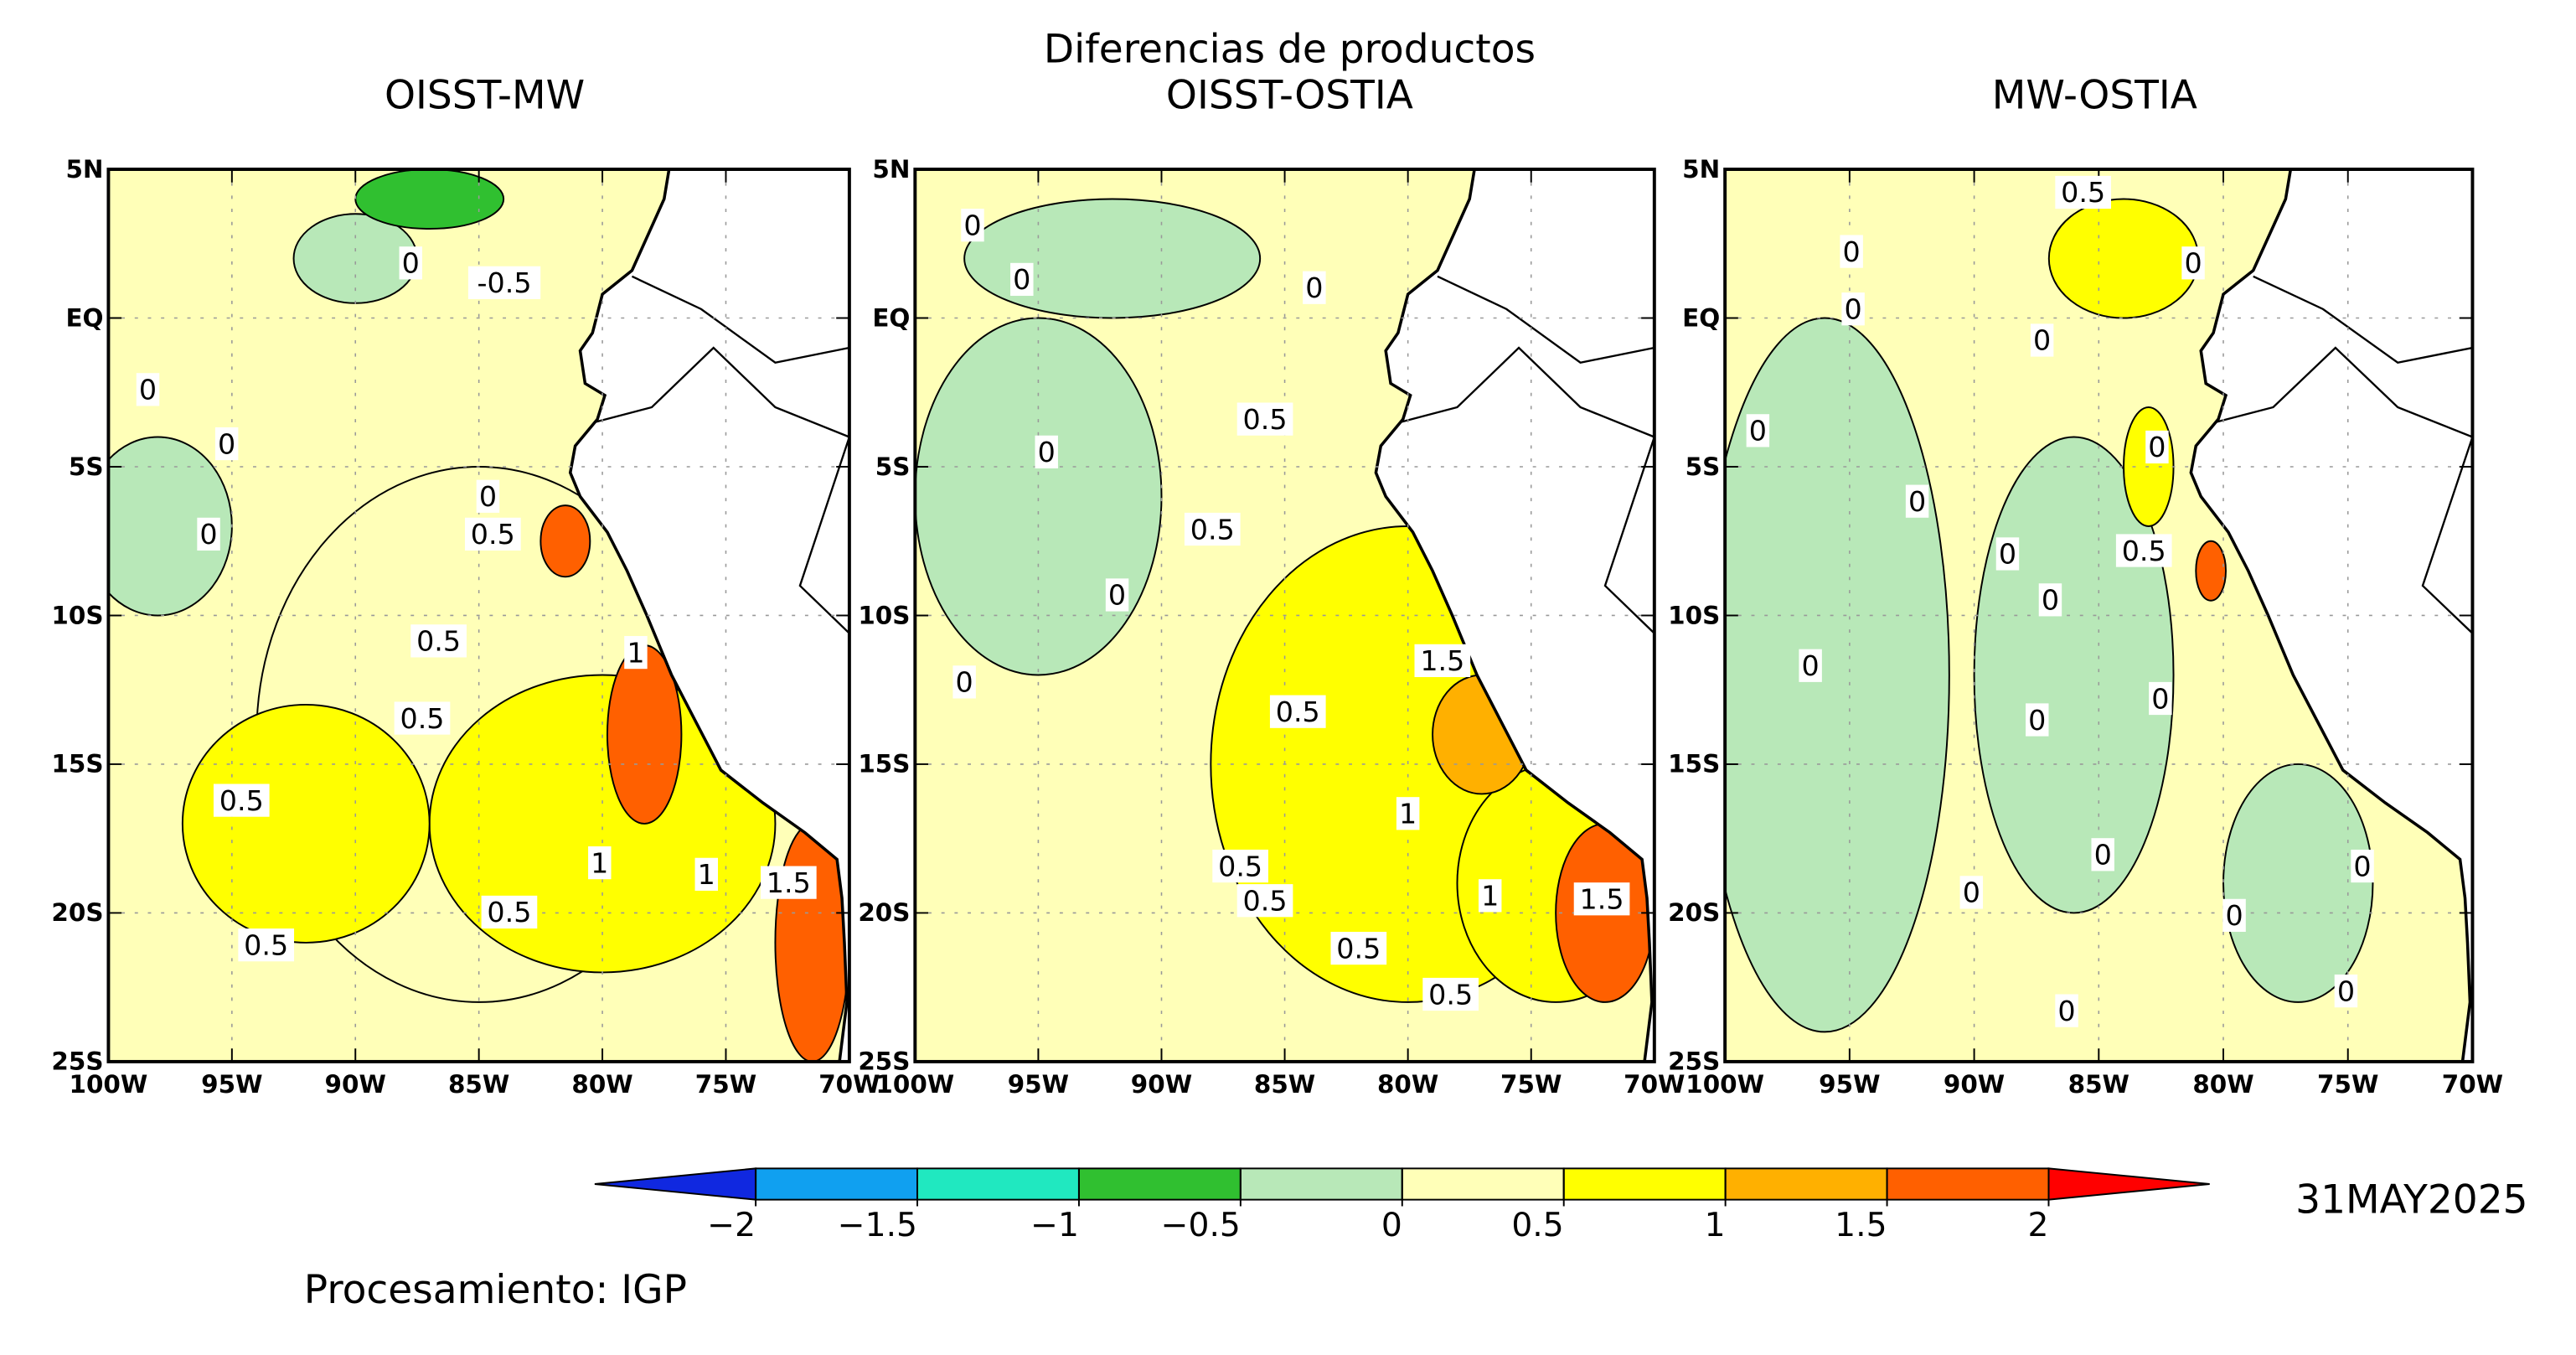 The height and width of the screenshot is (1355, 2576). I want to click on lon-label: 90W, so click(355, 1084).